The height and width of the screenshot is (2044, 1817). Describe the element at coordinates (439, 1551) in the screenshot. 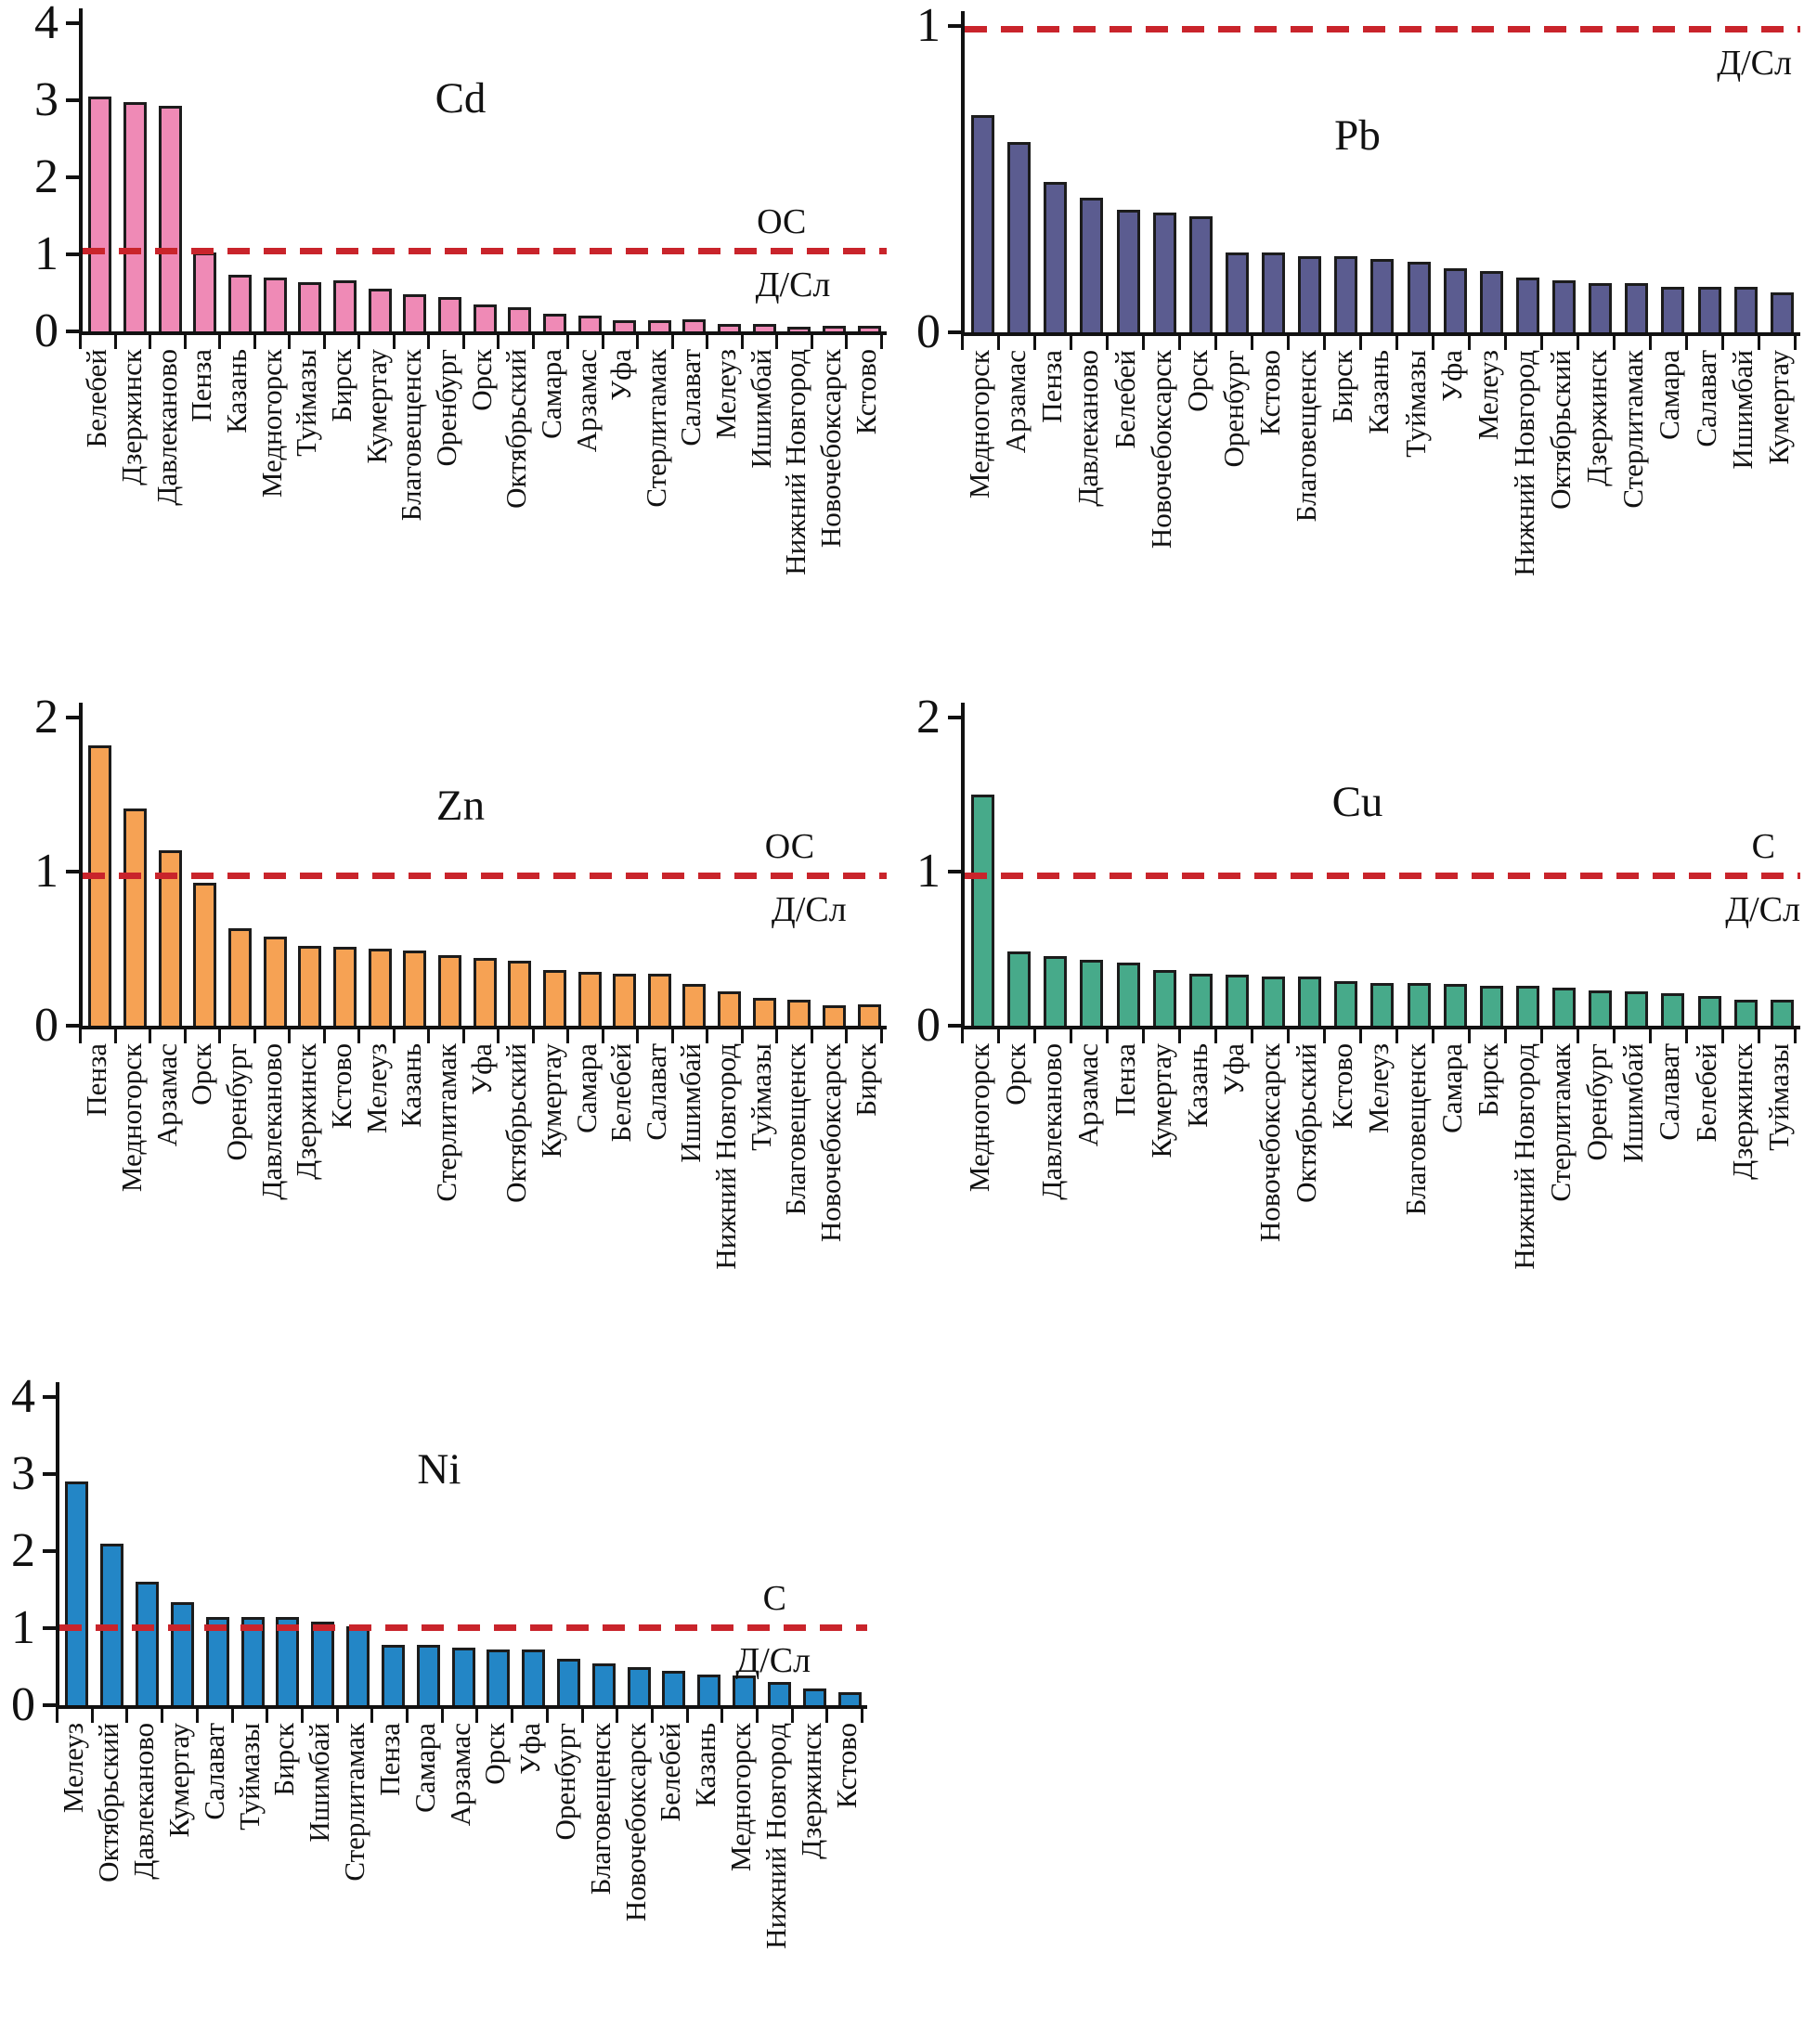

I see `plot-area: 0 1 2 3 4 Ni С Д/Сл` at that location.